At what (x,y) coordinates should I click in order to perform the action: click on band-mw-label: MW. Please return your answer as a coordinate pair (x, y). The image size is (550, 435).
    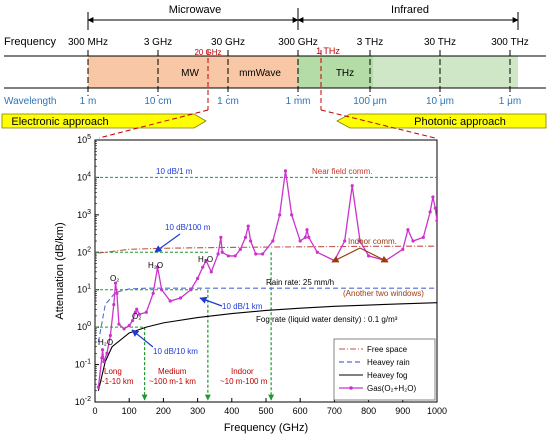
    Looking at the image, I should click on (190, 73).